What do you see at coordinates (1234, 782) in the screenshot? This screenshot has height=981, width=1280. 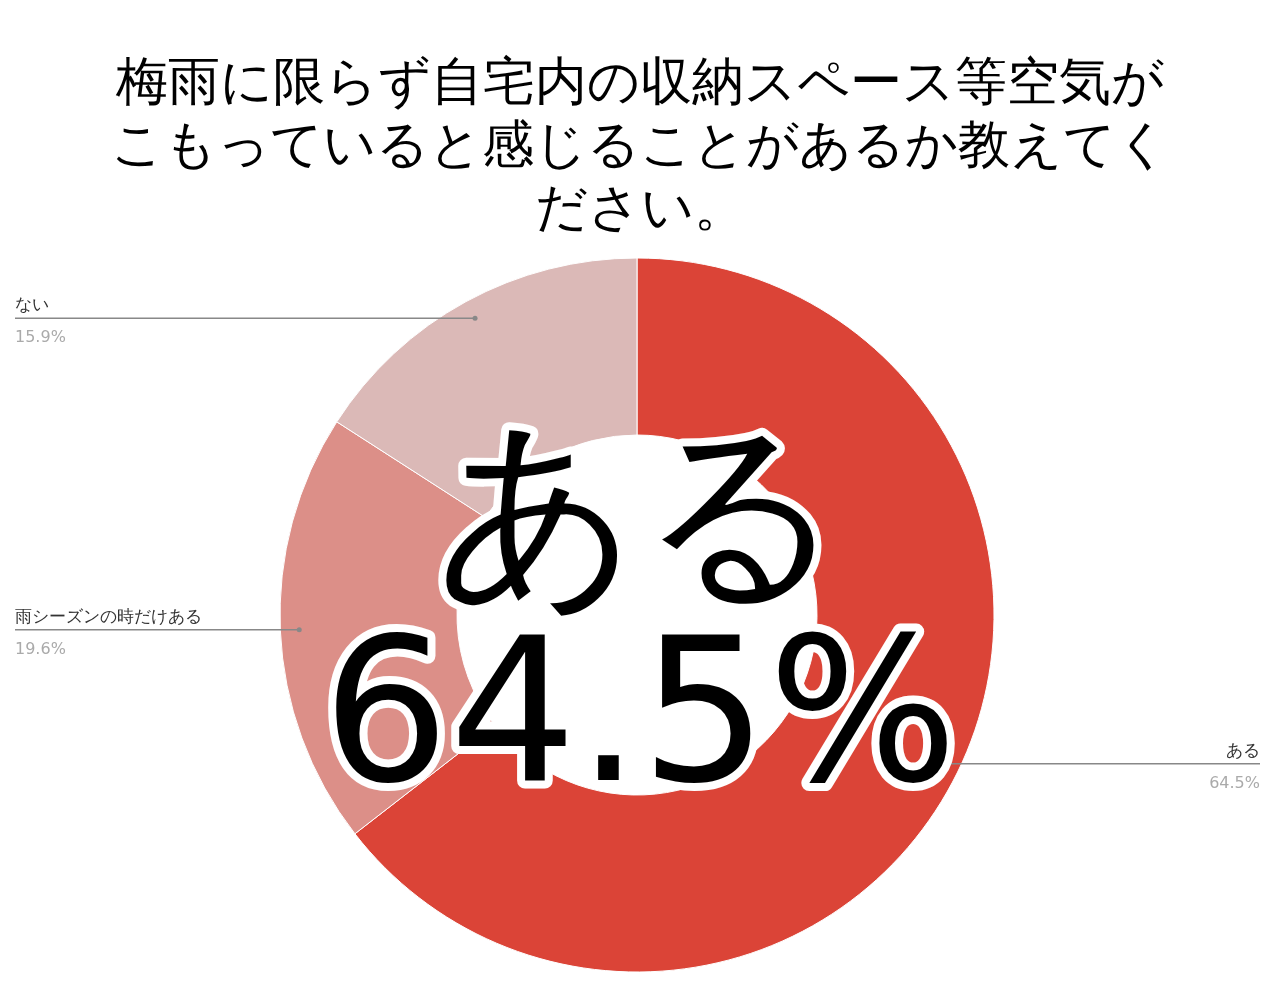 I see `data-label: 64.5%` at bounding box center [1234, 782].